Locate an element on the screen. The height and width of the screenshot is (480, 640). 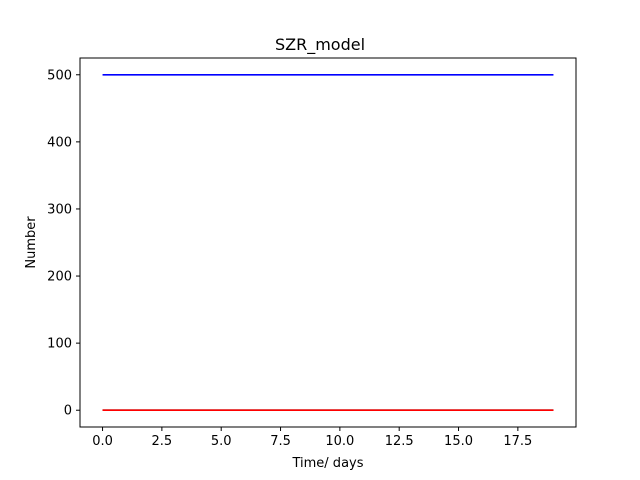
y-axis-ticks: 0 100 200 300 400 500 is located at coordinates (63, 243).